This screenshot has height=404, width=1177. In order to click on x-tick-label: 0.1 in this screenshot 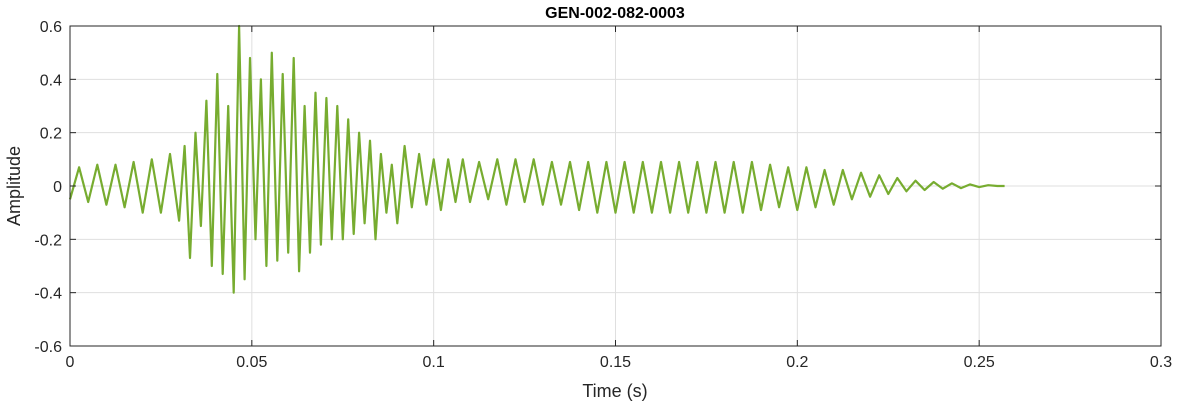, I will do `click(434, 362)`.